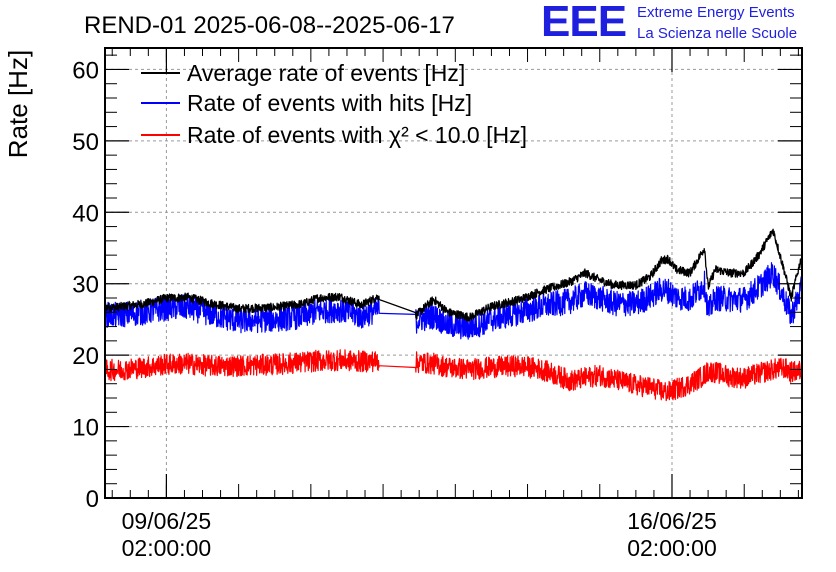 This screenshot has width=836, height=572. Describe the element at coordinates (584, 23) in the screenshot. I see `eee-logo-mark: EEE` at that location.